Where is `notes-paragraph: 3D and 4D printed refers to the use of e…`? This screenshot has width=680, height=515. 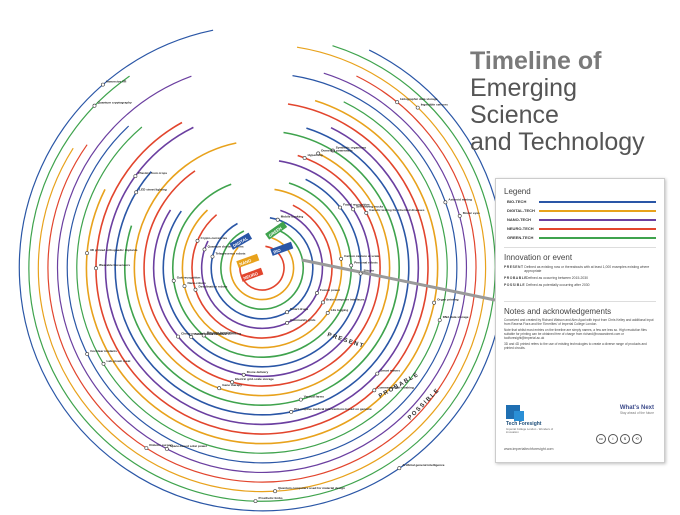
notes-paragraph: 3D and 4D printed refers to the use of e… is located at coordinates (575, 346).